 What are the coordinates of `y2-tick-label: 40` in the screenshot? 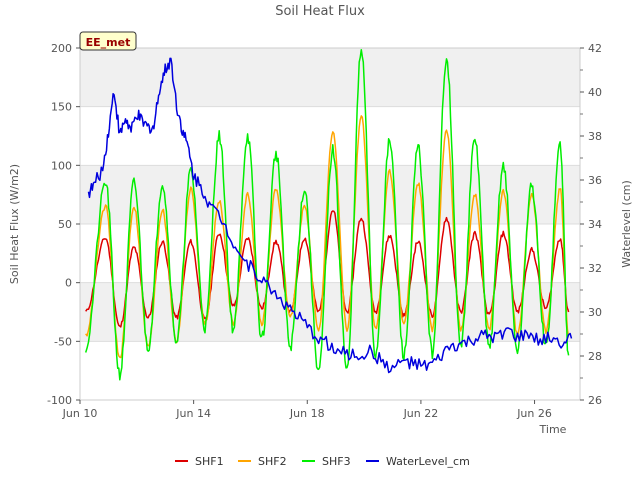 It's located at (595, 92).